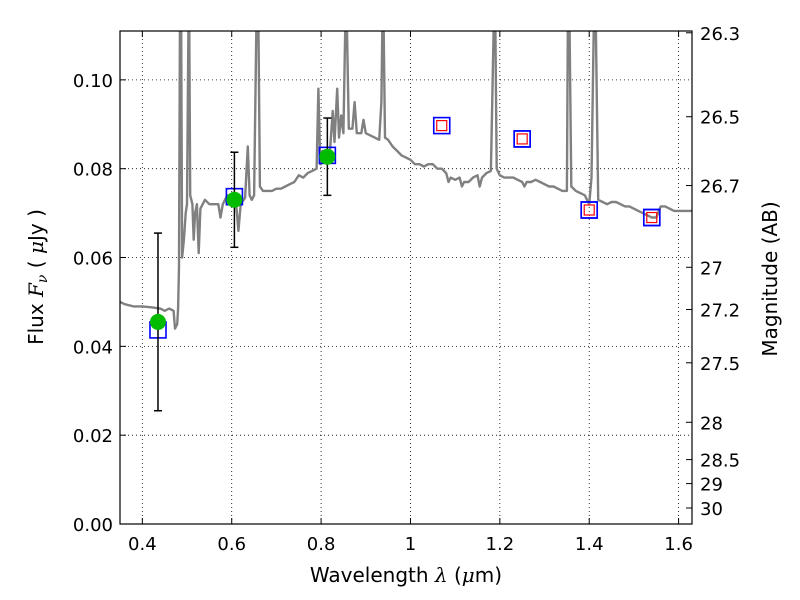 Image resolution: width=800 pixels, height=600 pixels. Describe the element at coordinates (36, 290) in the screenshot. I see `y-axis-label-symbol: F` at that location.